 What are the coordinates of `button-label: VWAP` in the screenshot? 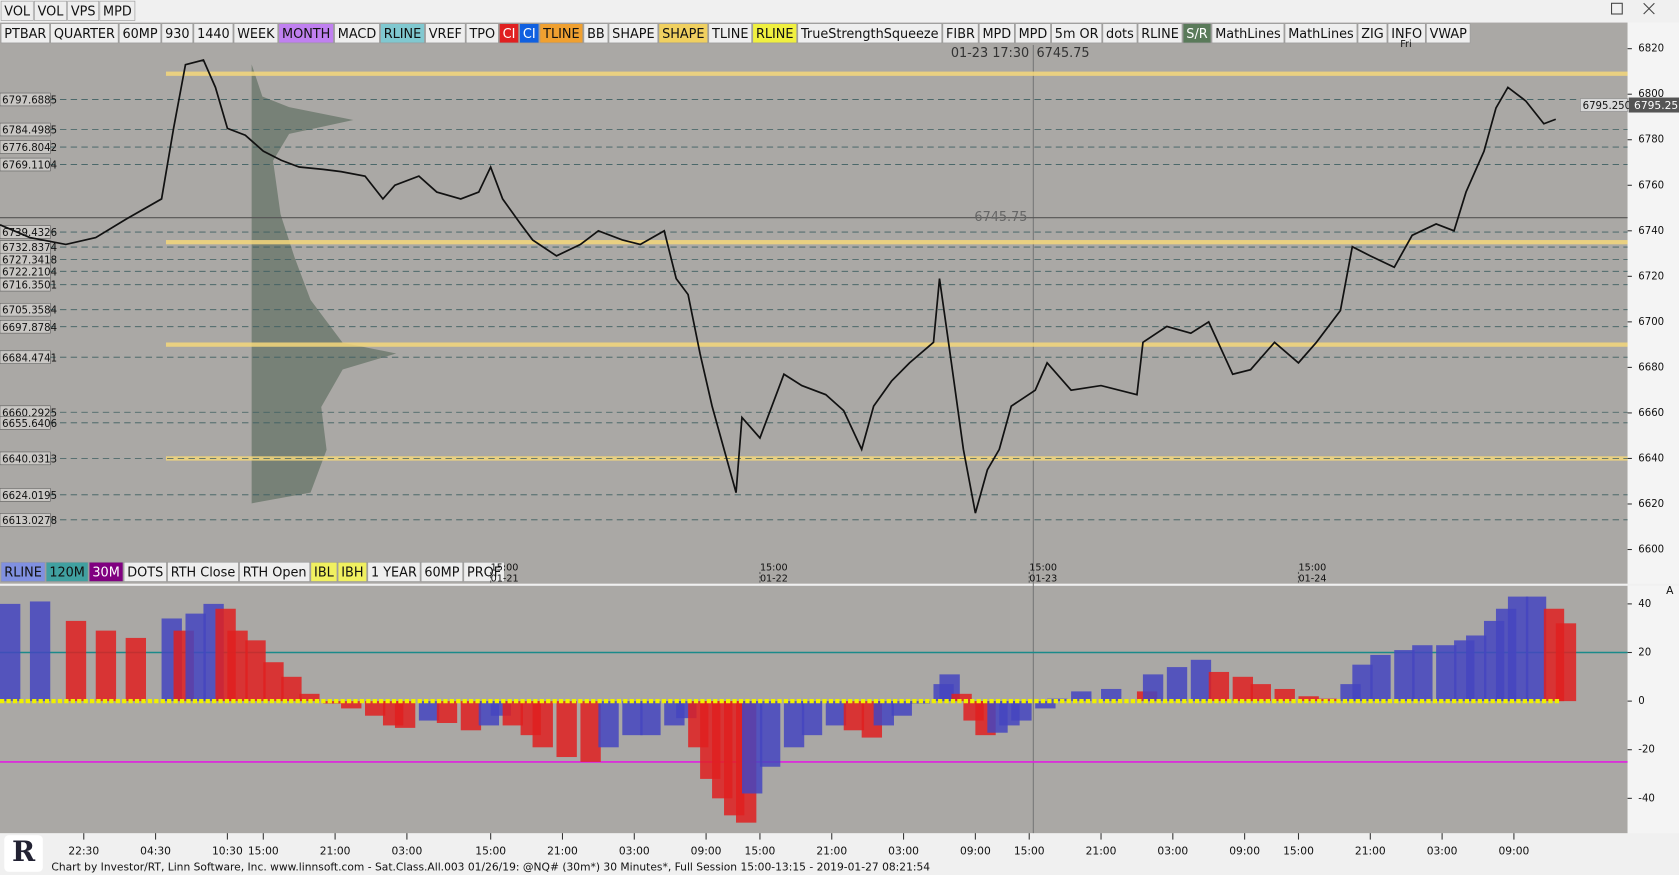 It's located at (1449, 34).